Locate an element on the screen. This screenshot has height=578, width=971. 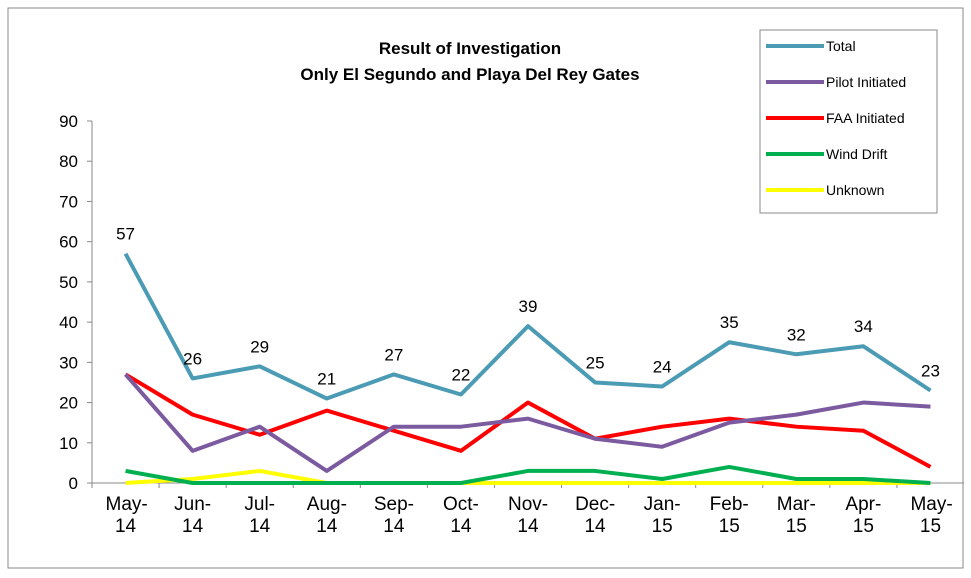
legend-label: FAA Initiated is located at coordinates (865, 118).